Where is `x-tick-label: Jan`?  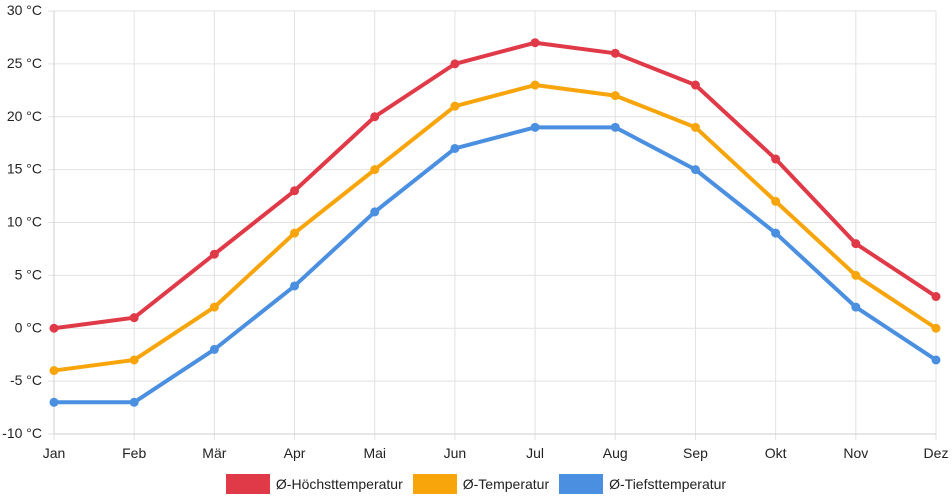 x-tick-label: Jan is located at coordinates (54, 453).